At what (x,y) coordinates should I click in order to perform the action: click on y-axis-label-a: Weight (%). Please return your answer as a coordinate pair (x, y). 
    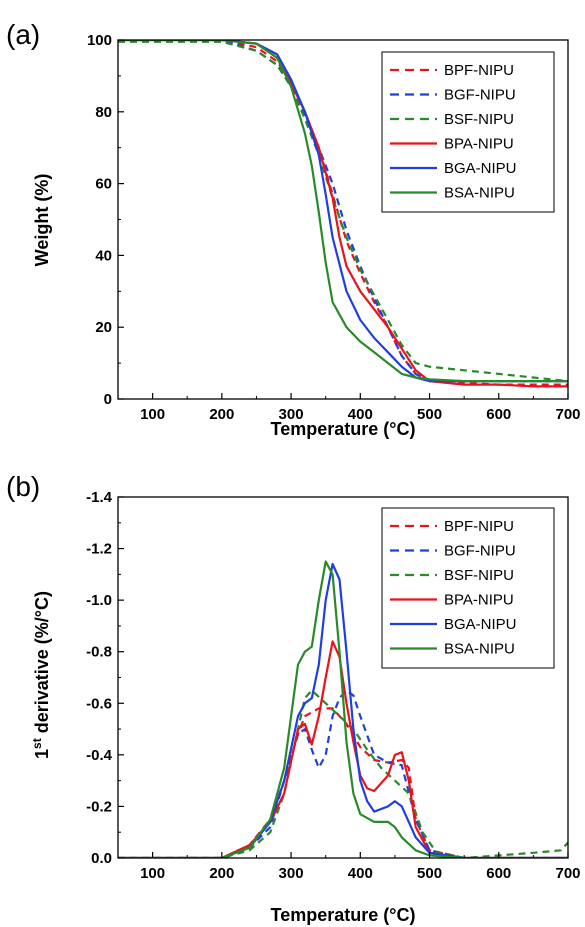
    Looking at the image, I should click on (42, 220).